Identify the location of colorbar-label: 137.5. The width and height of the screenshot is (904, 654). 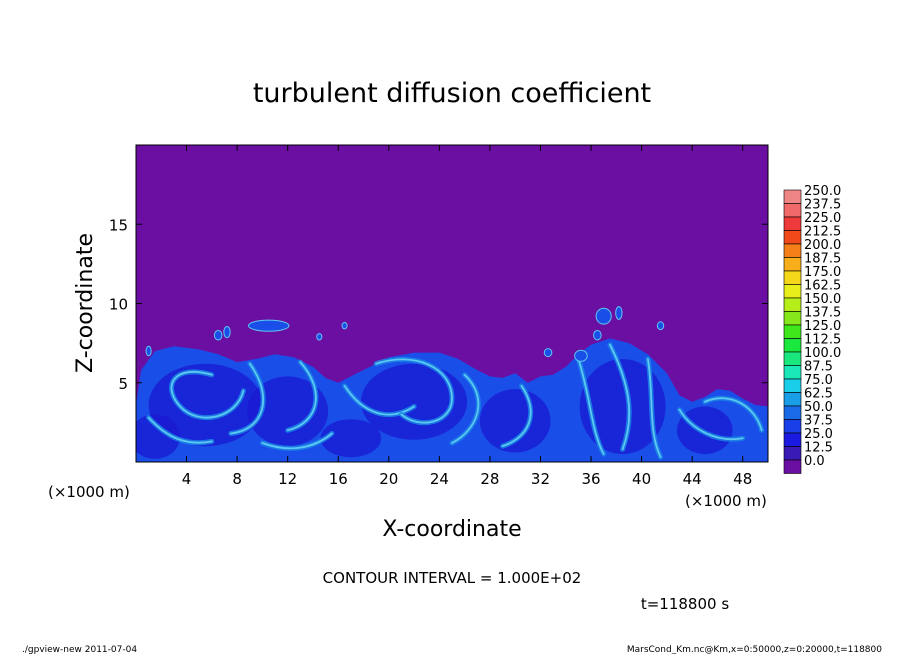
(822, 313).